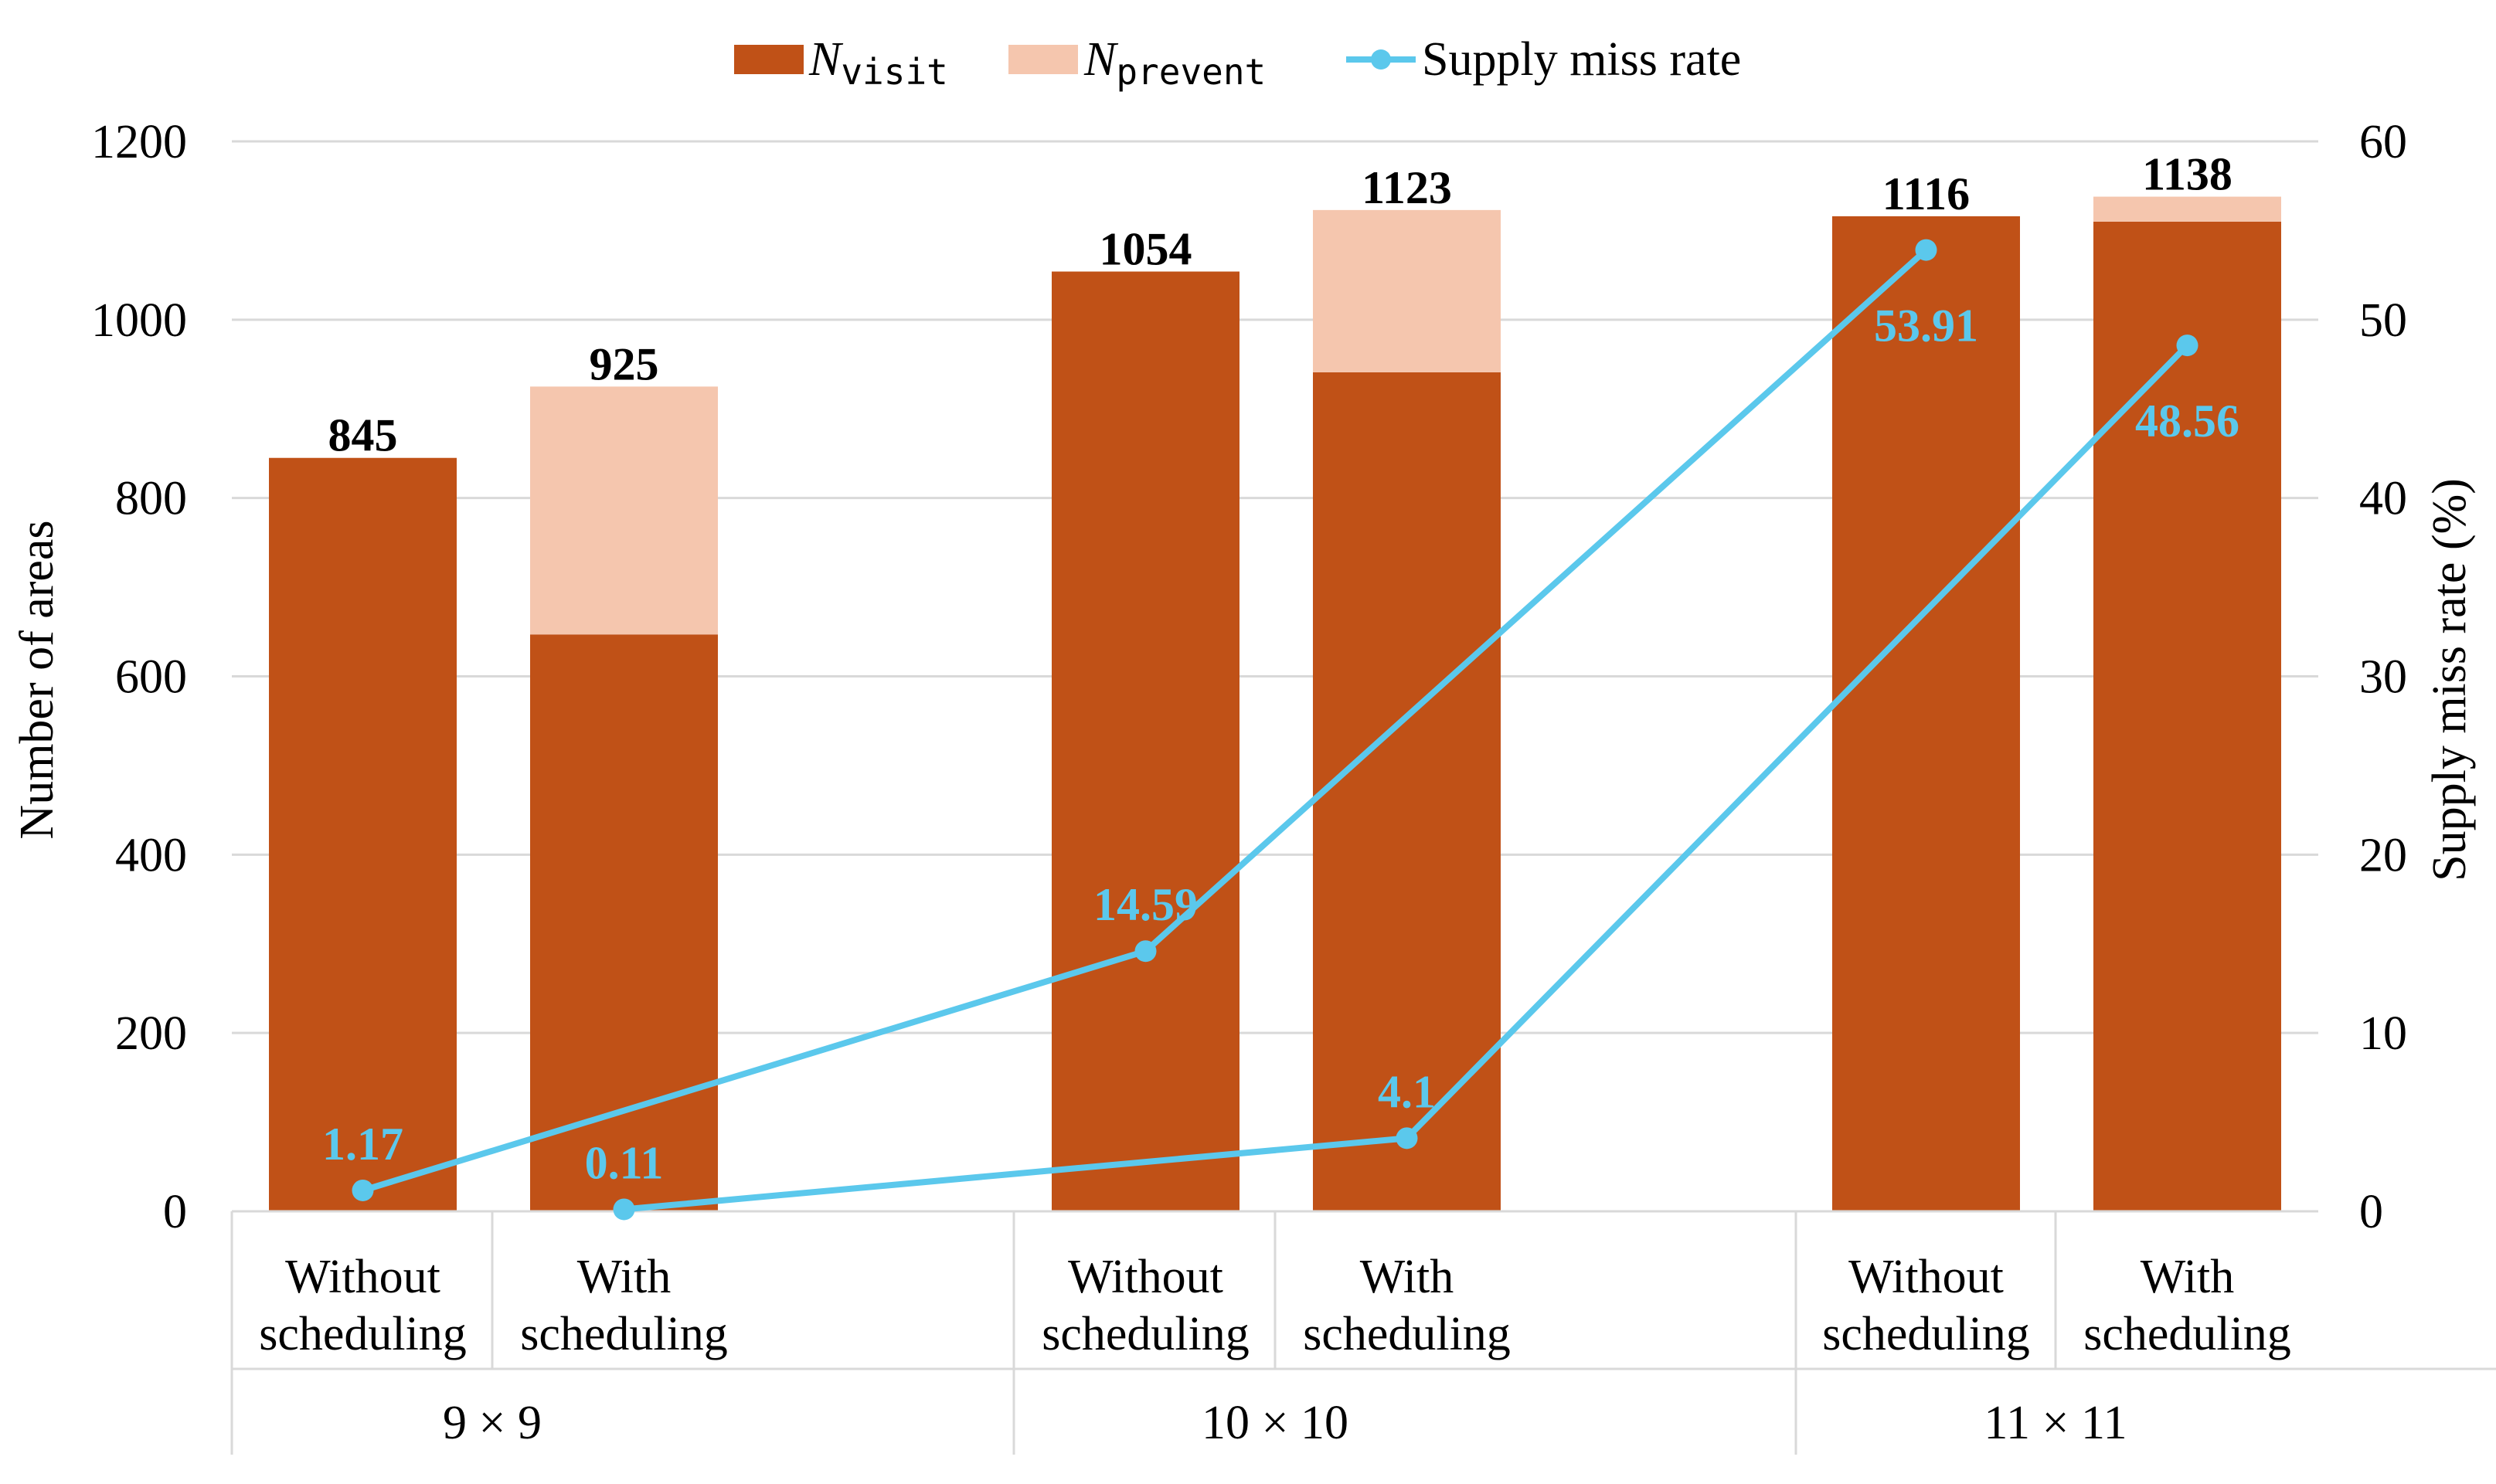  What do you see at coordinates (139, 320) in the screenshot?
I see `y-left-tick-label: 1000` at bounding box center [139, 320].